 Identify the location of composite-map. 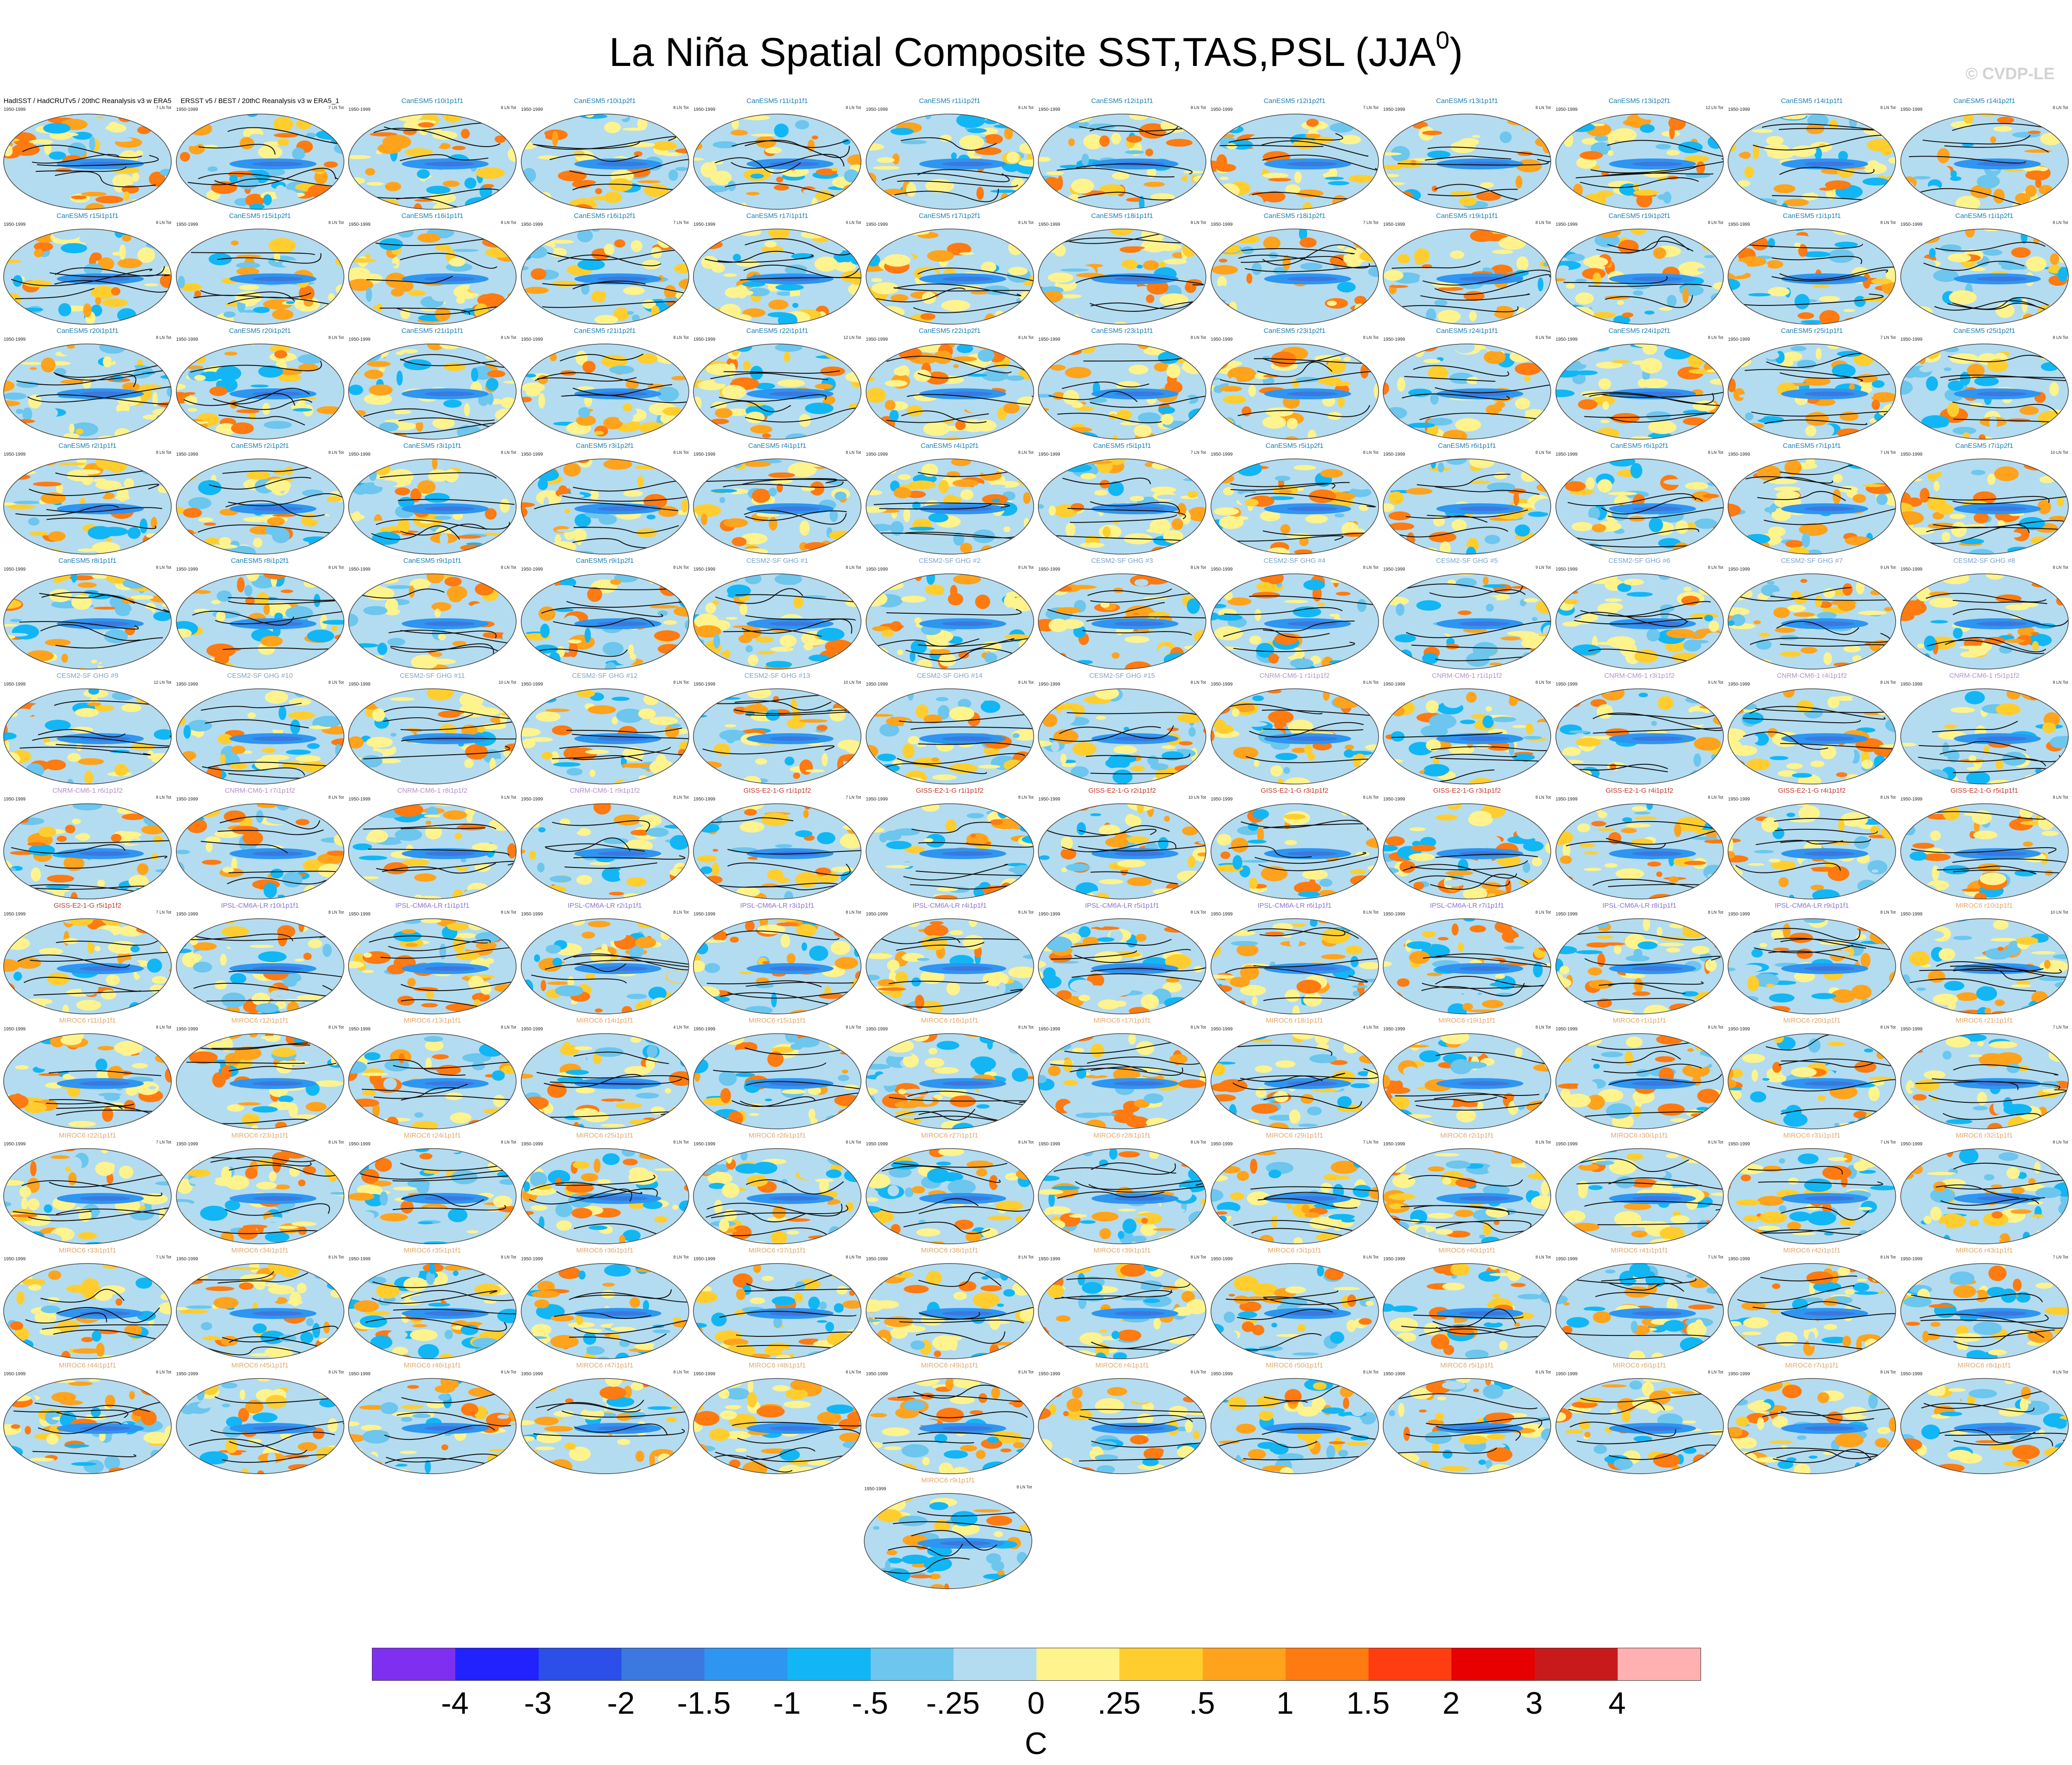
(950, 506).